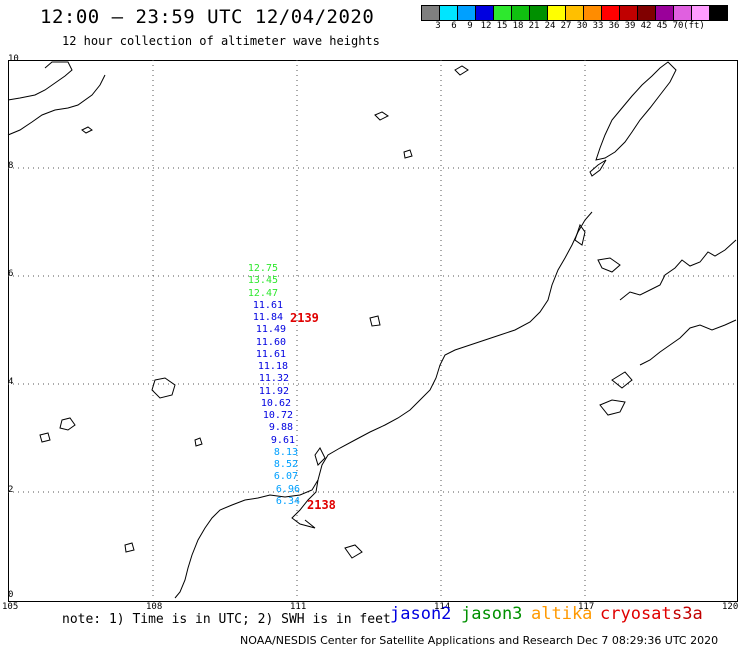 The image size is (740, 650). Describe the element at coordinates (11, 382) in the screenshot. I see `y-tick-4: 4` at that location.